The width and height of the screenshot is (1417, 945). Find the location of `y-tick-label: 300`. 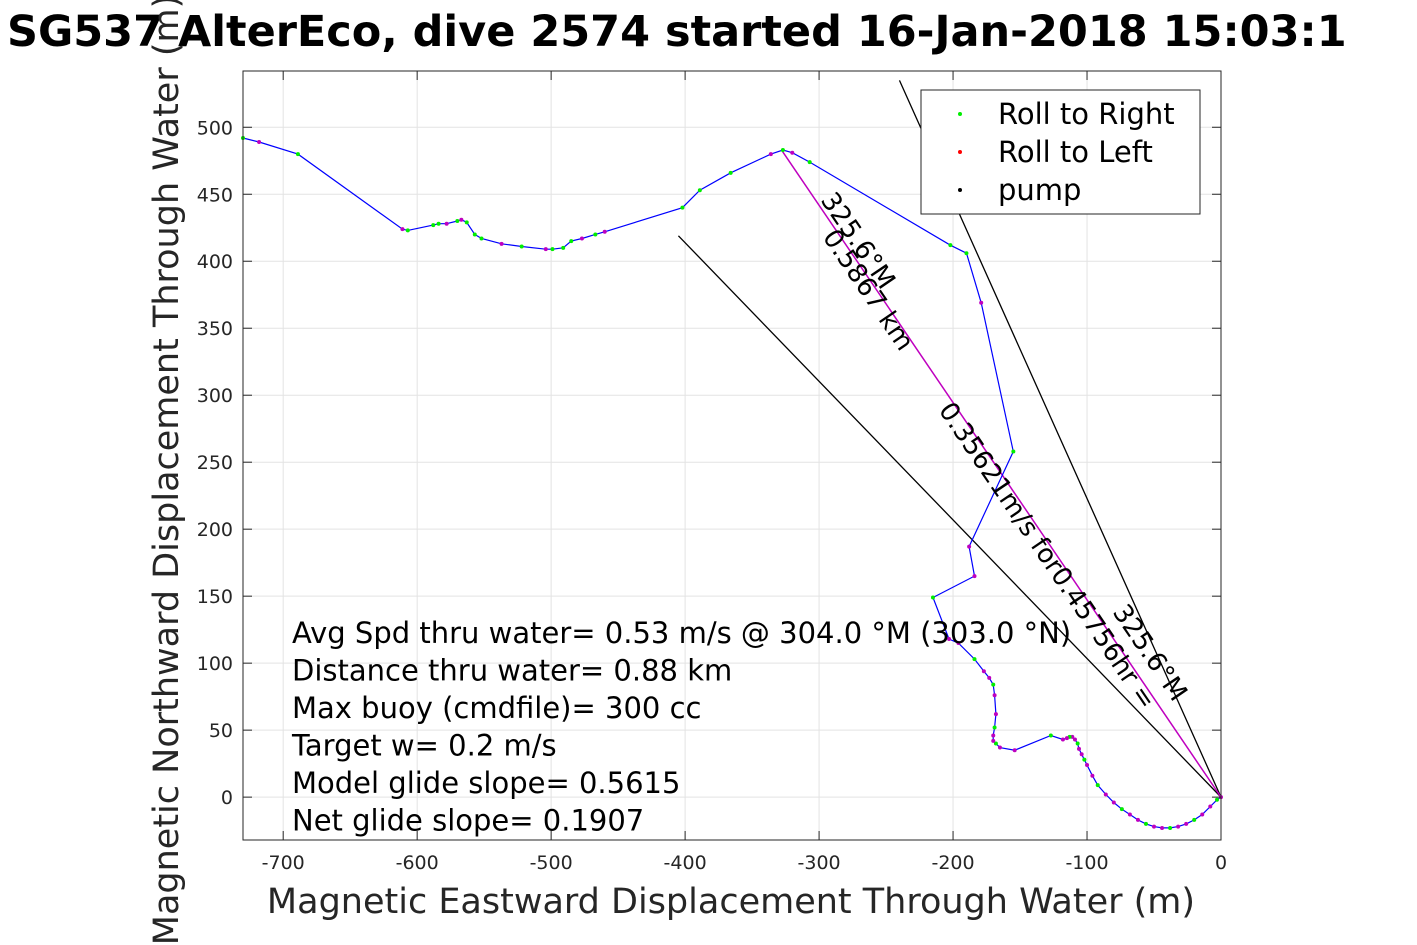

y-tick-label: 300 is located at coordinates (215, 396).